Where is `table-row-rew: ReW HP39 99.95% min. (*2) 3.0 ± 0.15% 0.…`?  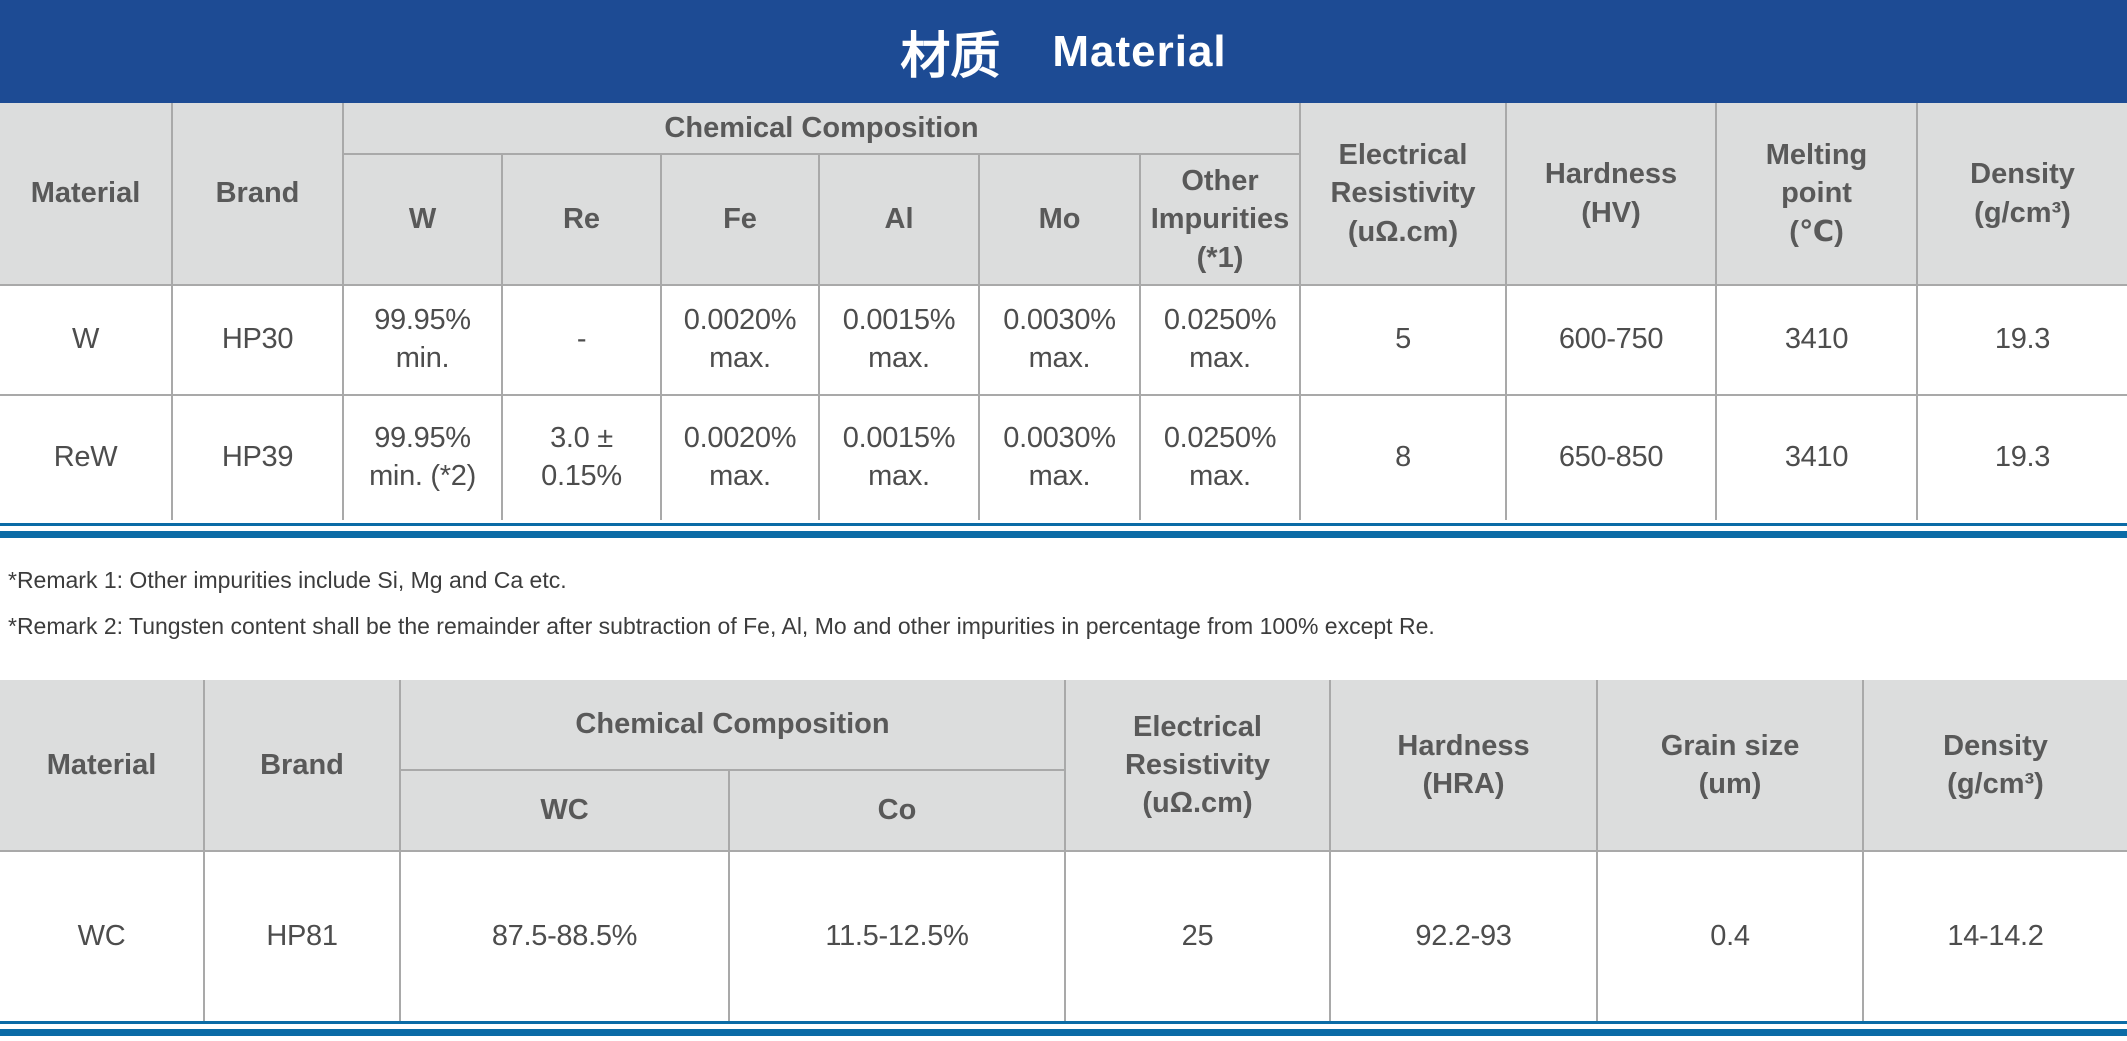
table-row-rew: ReW HP39 99.95% min. (*2) 3.0 ± 0.15% 0.… is located at coordinates (1063, 457).